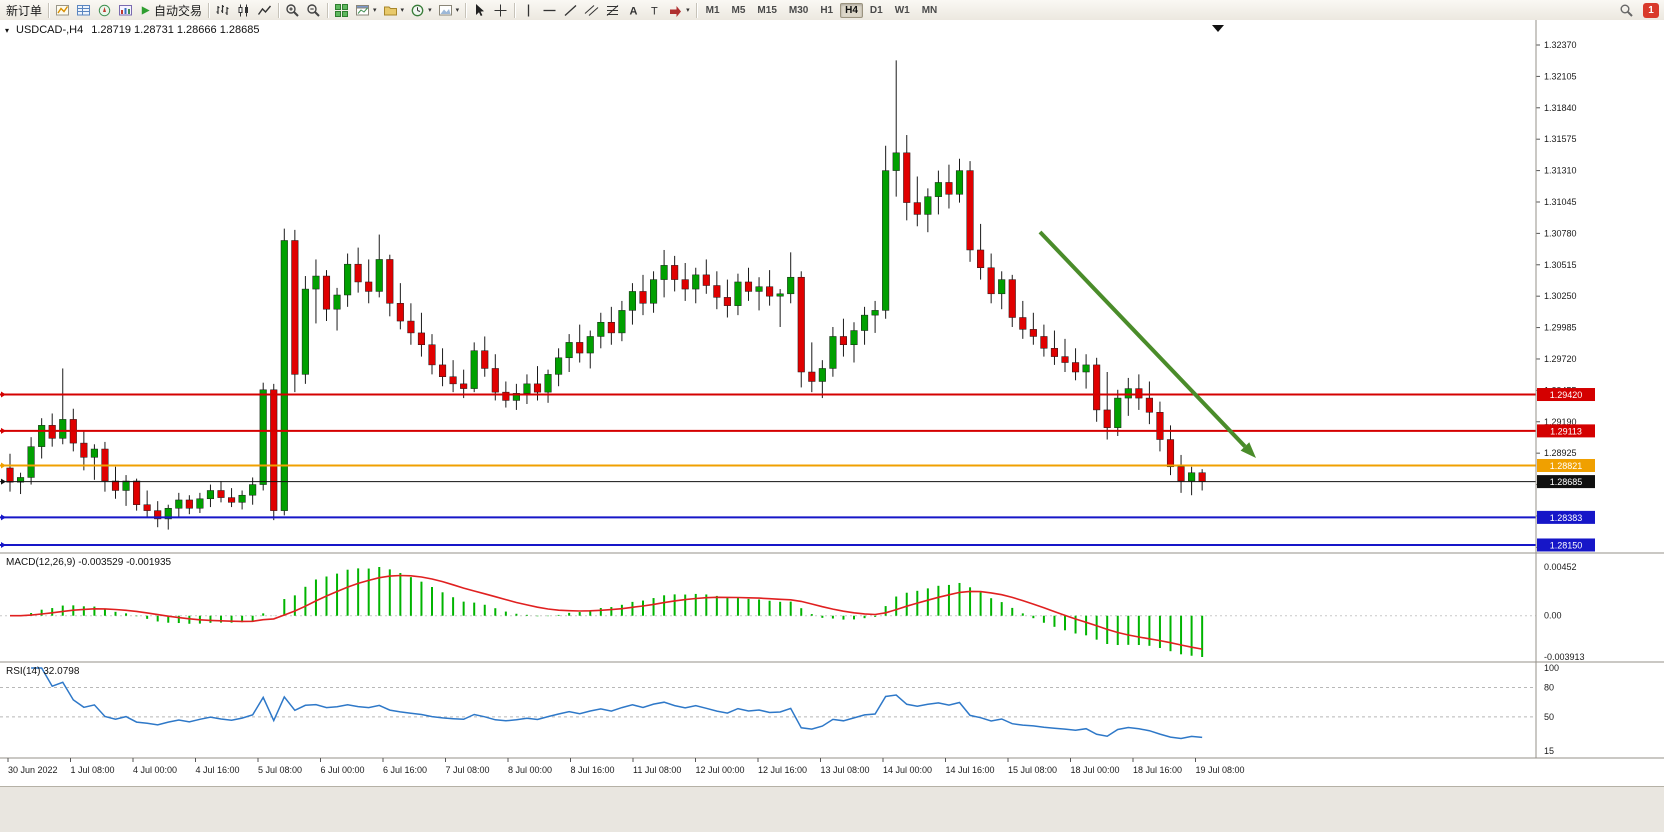 The height and width of the screenshot is (832, 1664). I want to click on candlestick-chart-button, so click(243, 10).